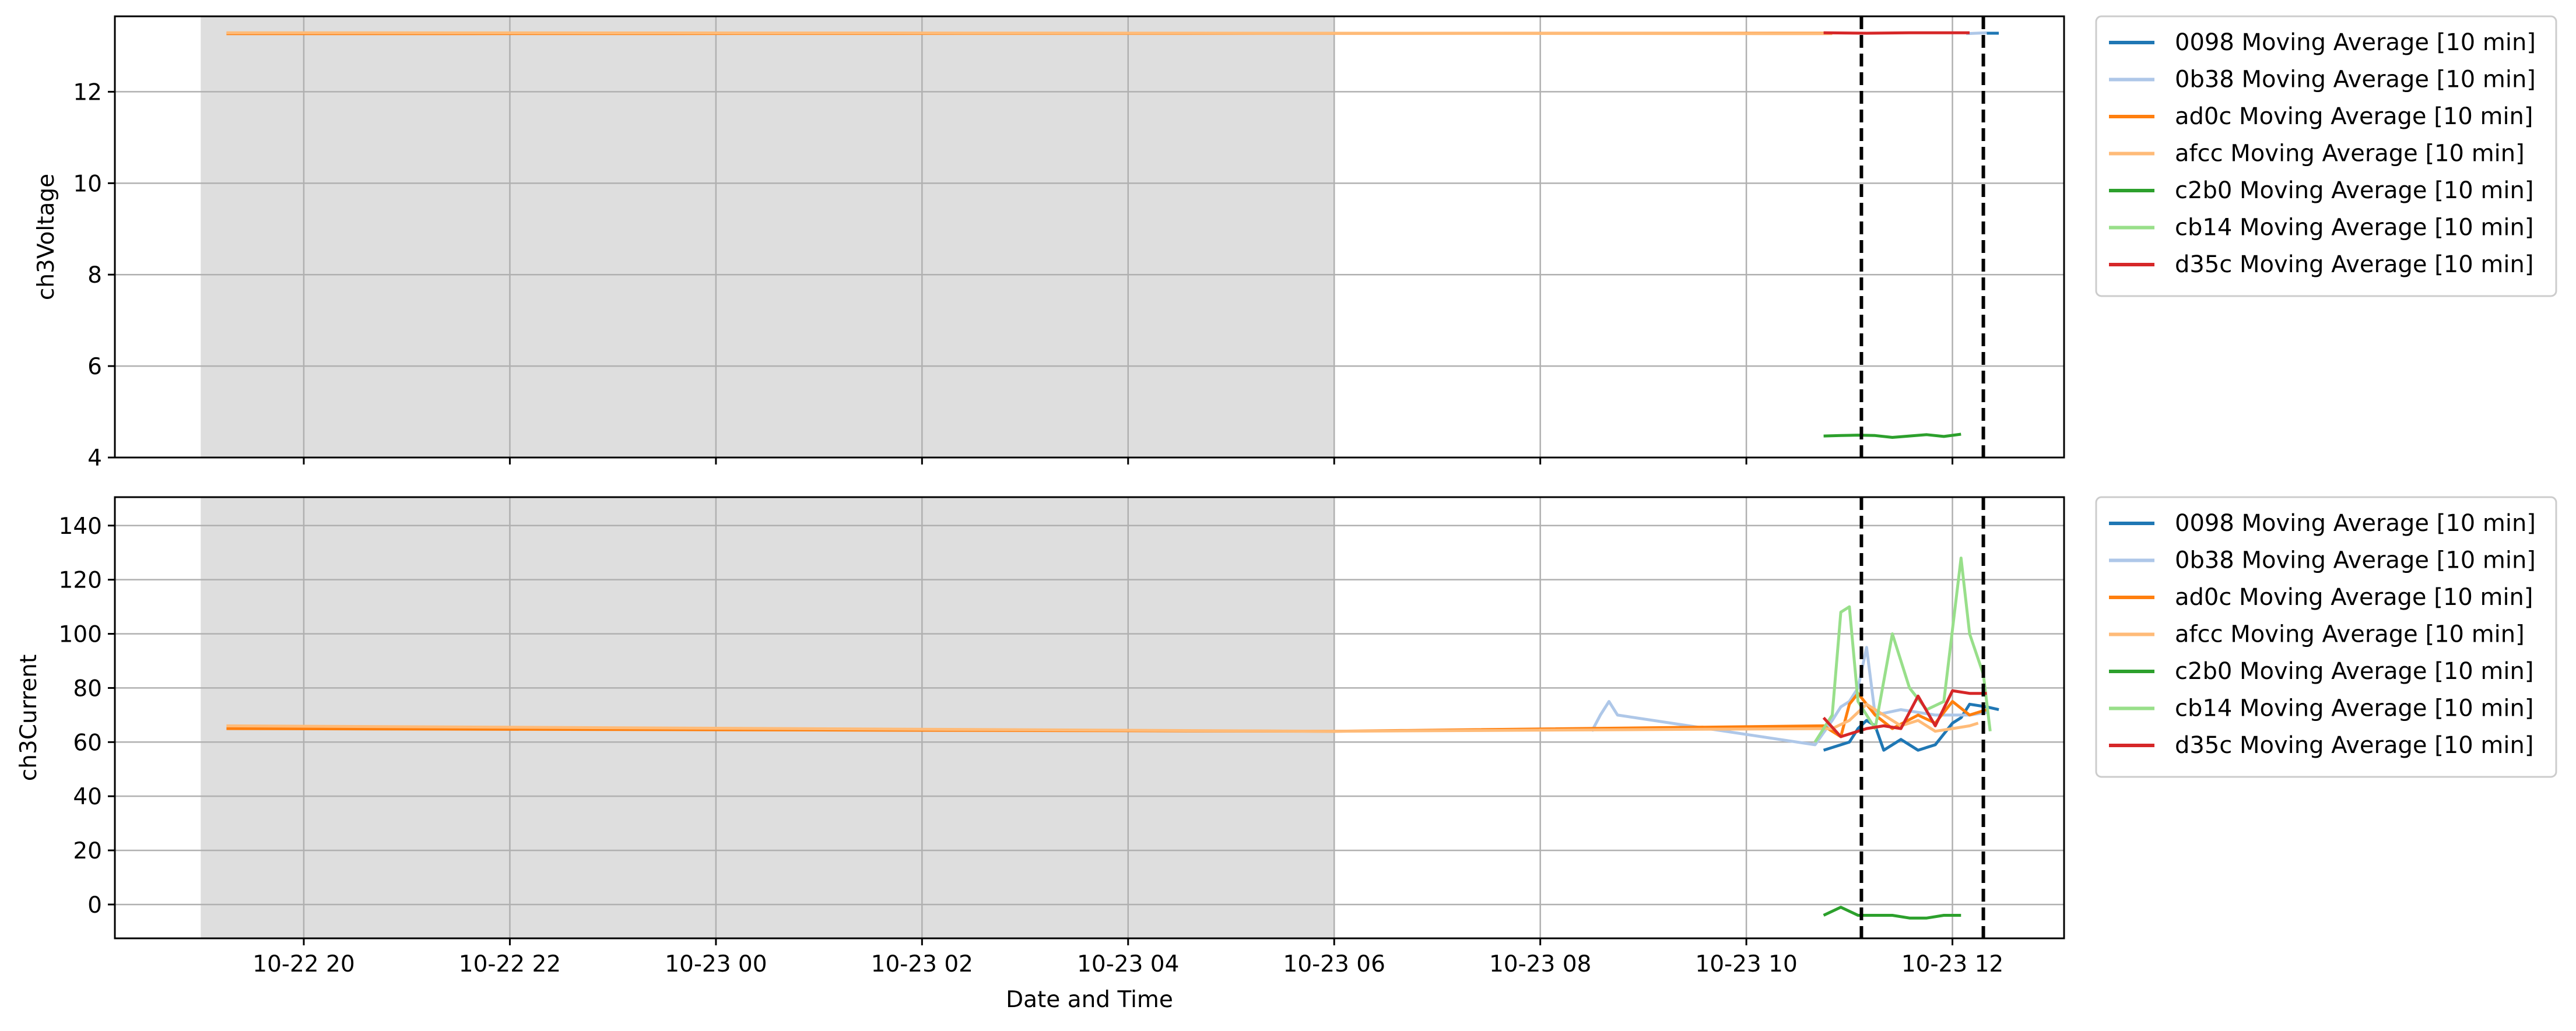  Describe the element at coordinates (303, 964) in the screenshot. I see `x-tick-label: 10-22 20` at that location.